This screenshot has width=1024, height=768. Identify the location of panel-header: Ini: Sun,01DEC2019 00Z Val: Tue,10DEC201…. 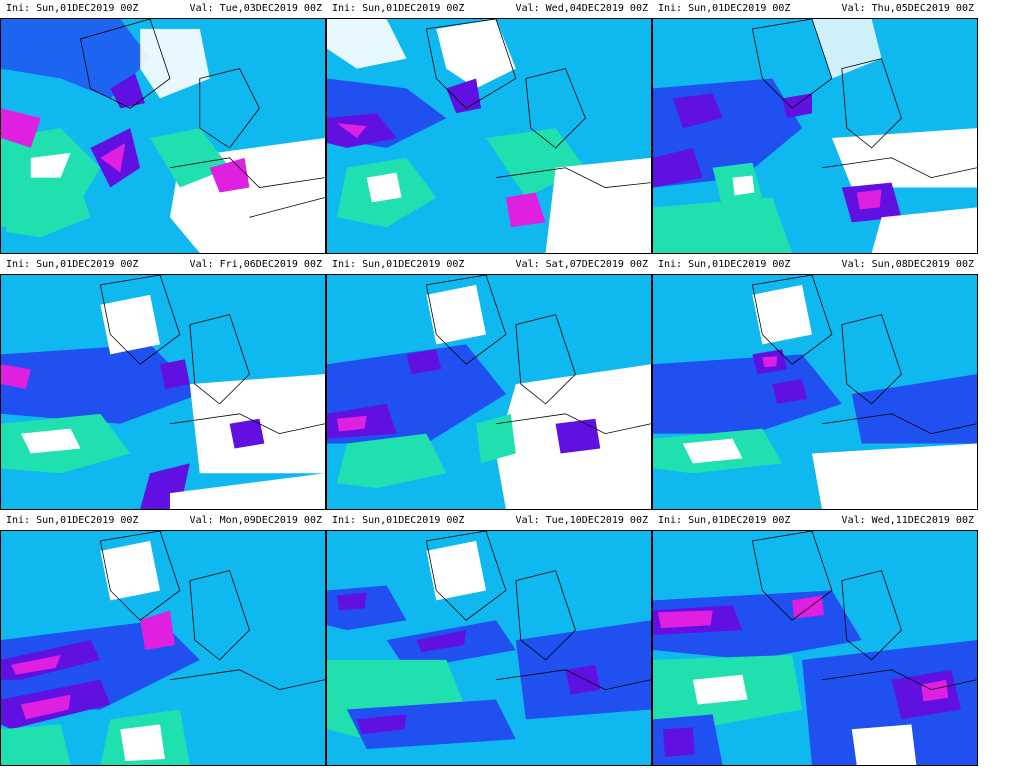
(489, 521).